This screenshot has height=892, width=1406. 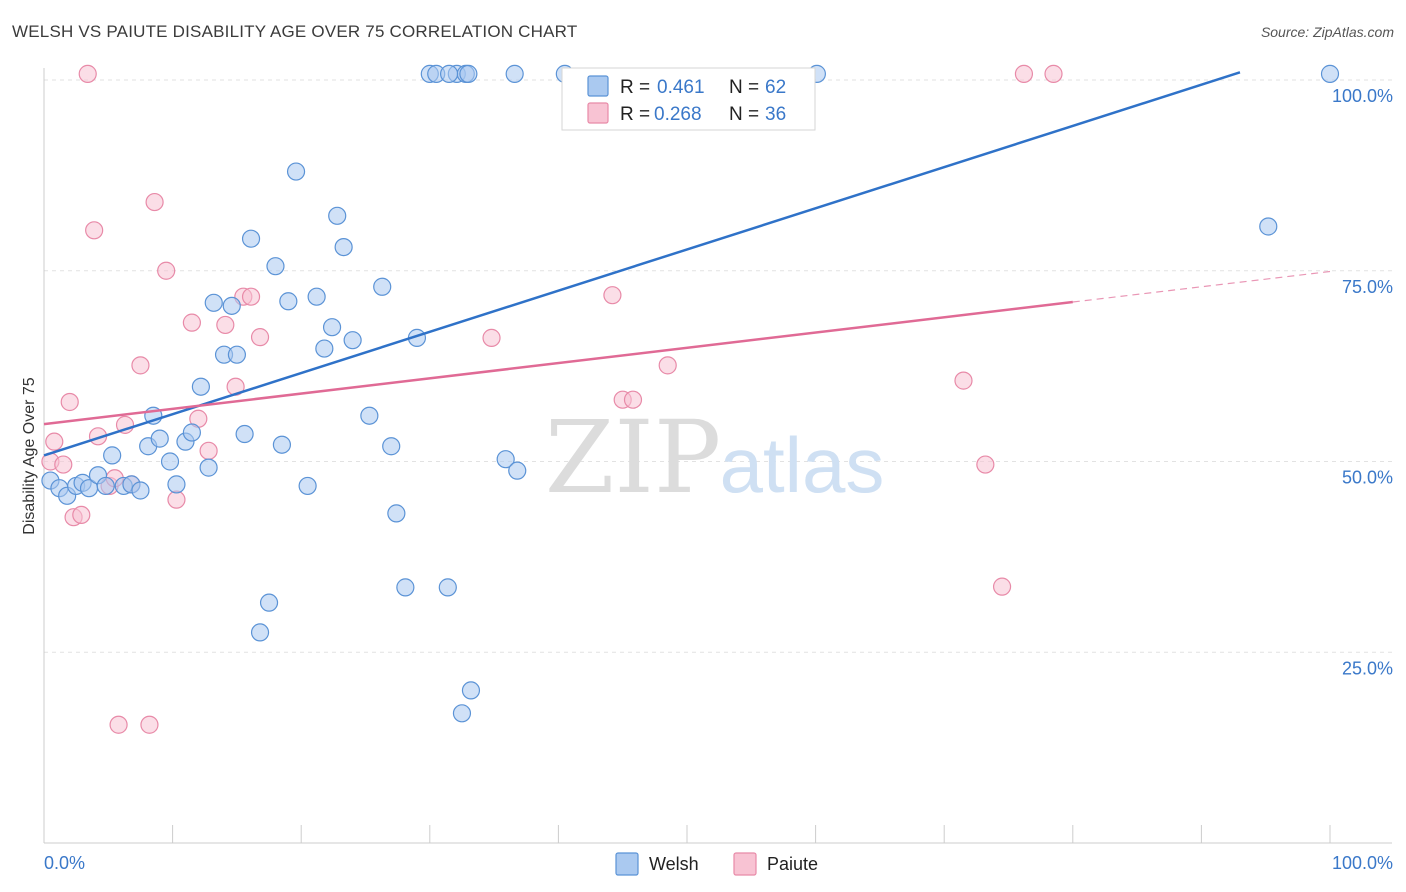 I want to click on watermark-zip: ZIP, so click(x=633, y=457).